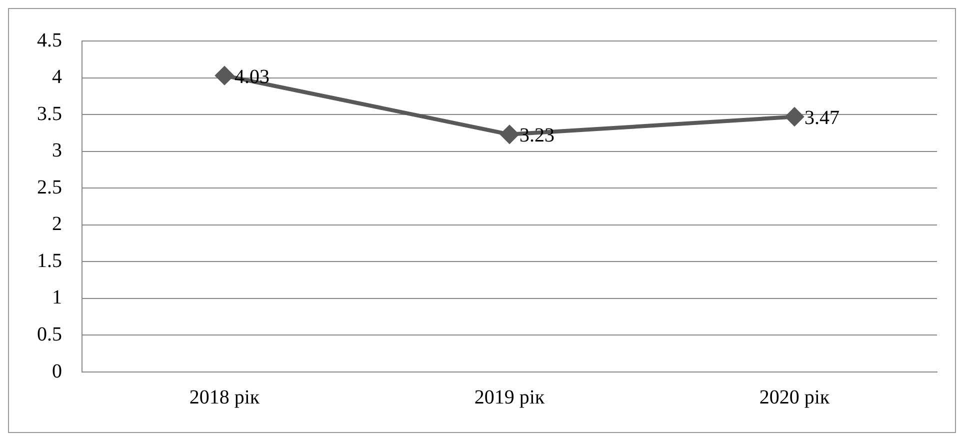  I want to click on data-label: 3.47, so click(822, 118).